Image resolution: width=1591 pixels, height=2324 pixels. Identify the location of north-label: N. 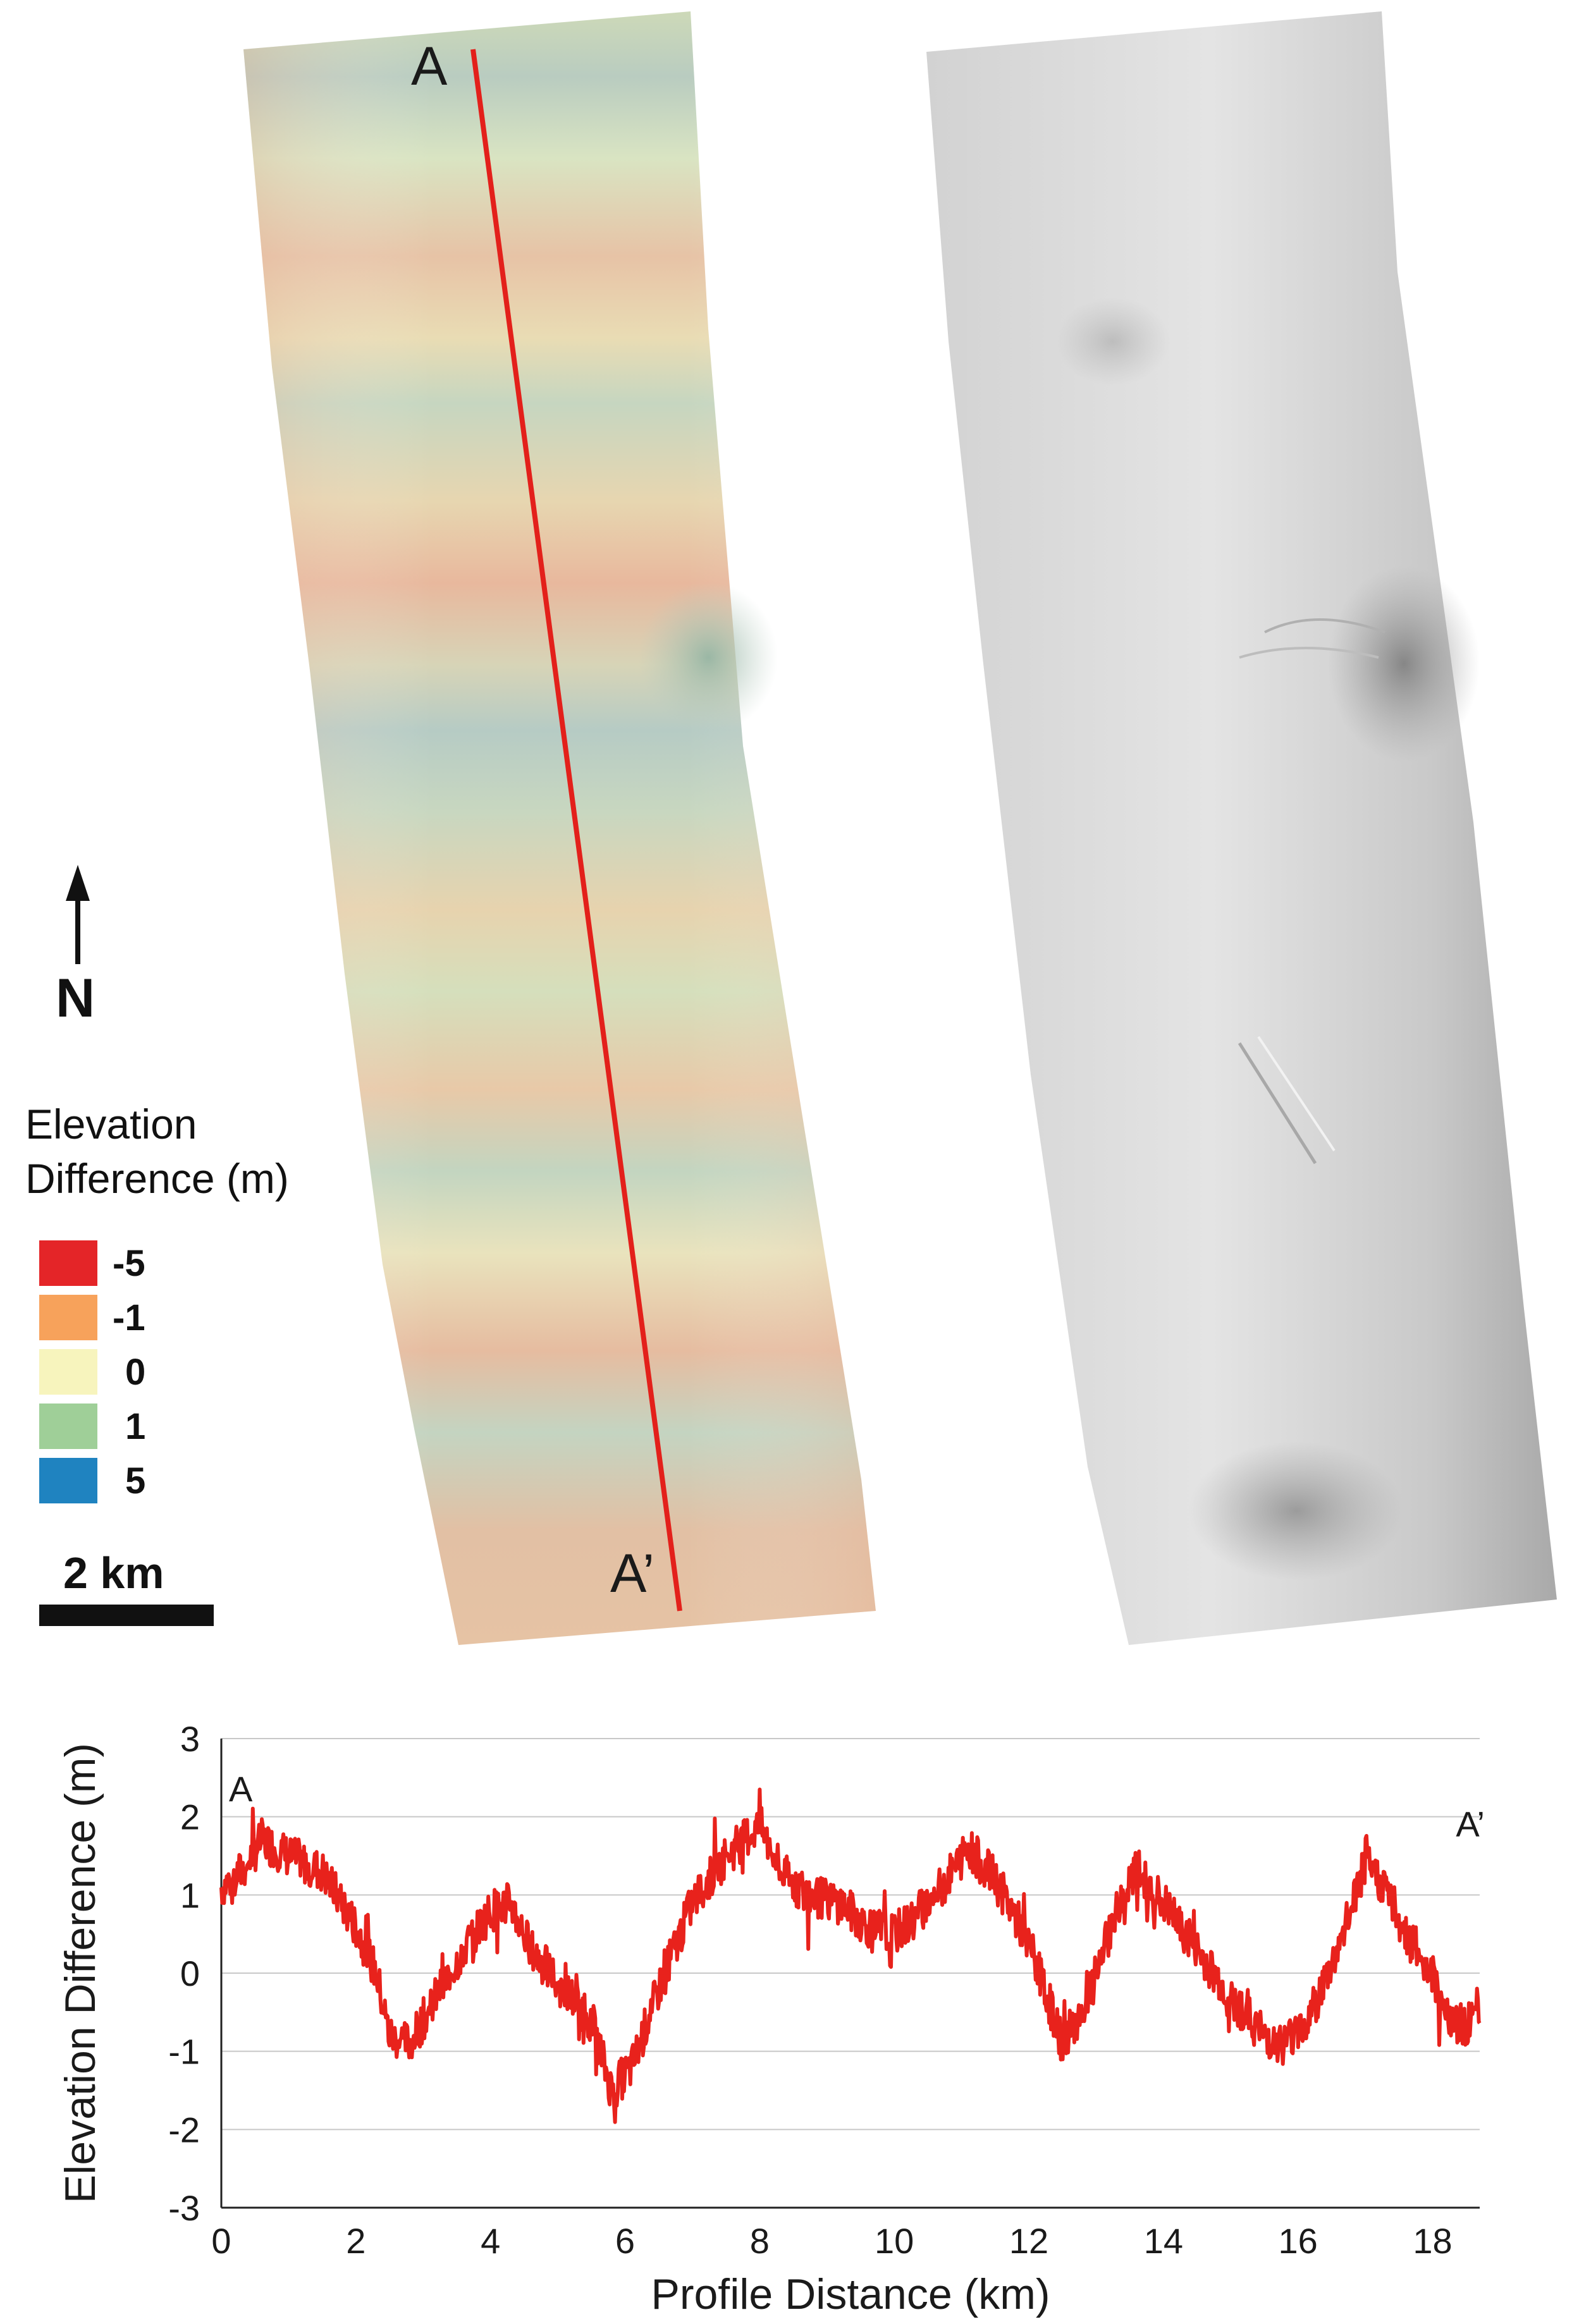
(75, 998).